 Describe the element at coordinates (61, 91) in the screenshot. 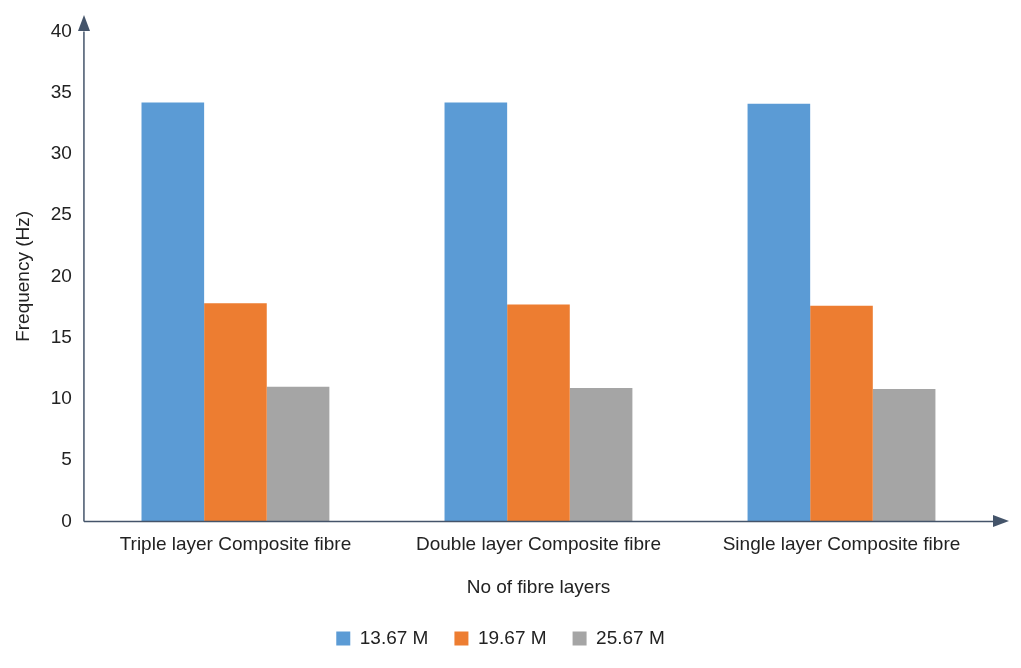

I see `y-tick-label: 35` at that location.